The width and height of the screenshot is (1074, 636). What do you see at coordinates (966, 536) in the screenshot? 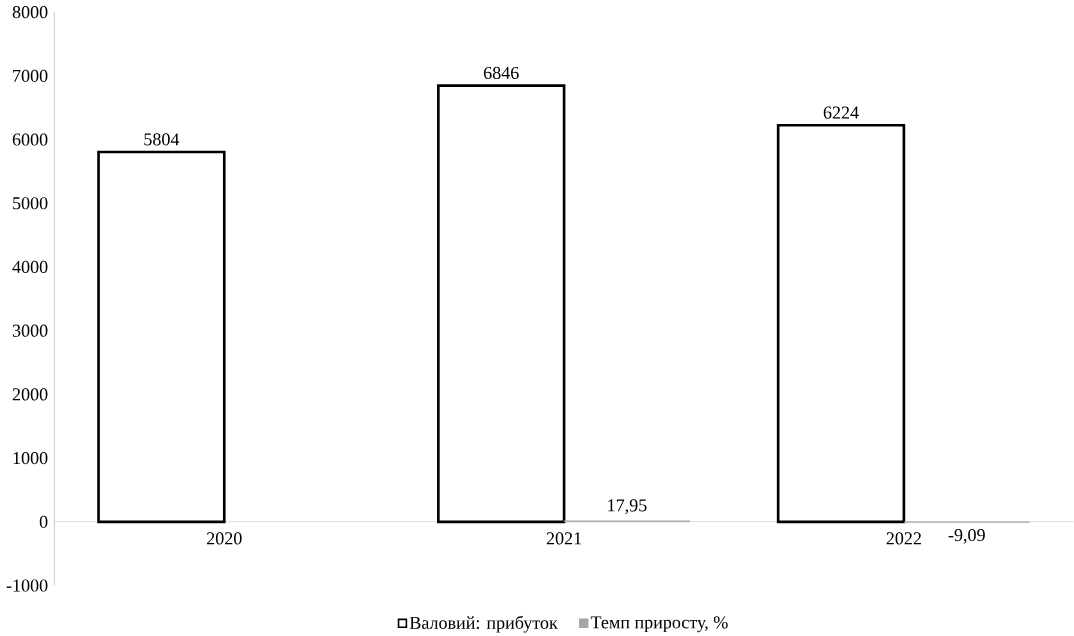
I see `data-label: -9,09` at bounding box center [966, 536].